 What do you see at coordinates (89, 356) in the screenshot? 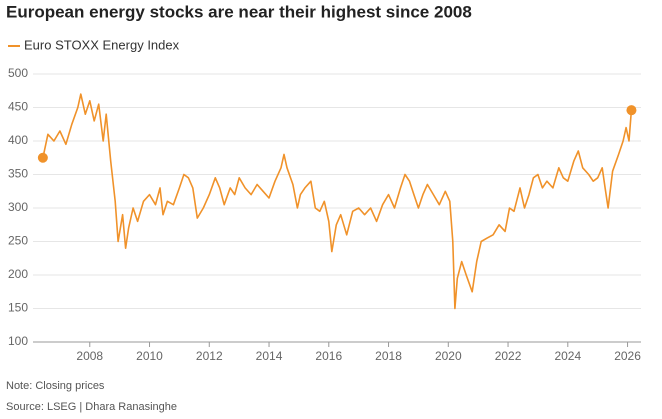
I see `x-tick-label: 2008` at bounding box center [89, 356].